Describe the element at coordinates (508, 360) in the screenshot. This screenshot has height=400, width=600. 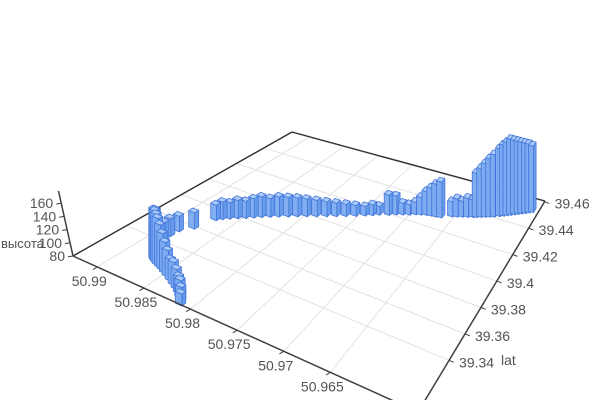
I see `lat-axis-title: lat` at that location.